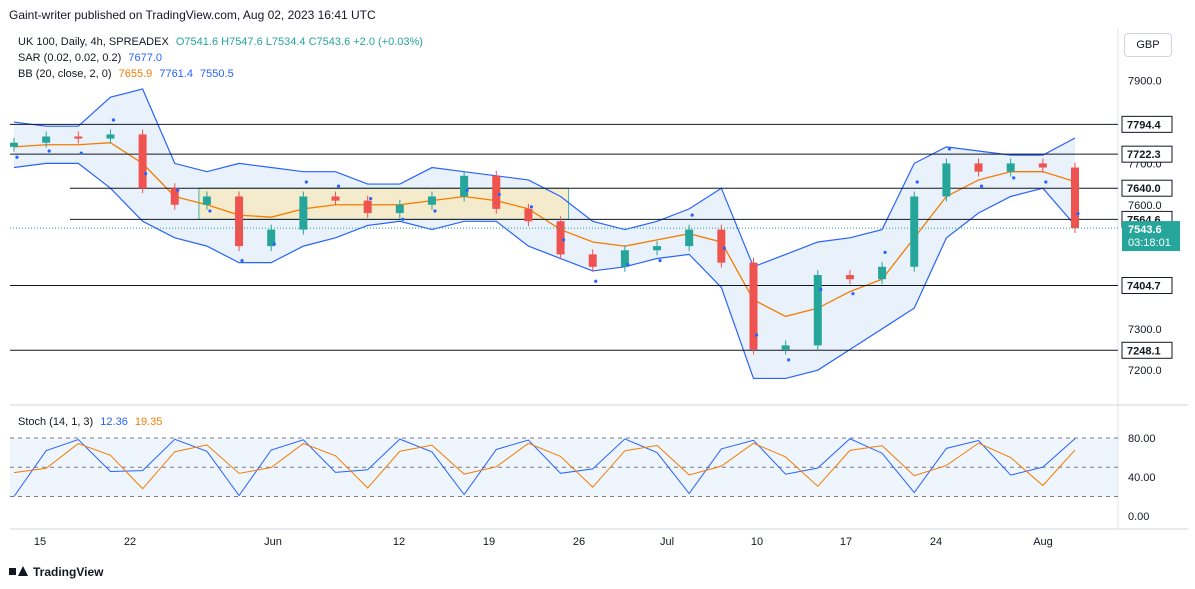 This screenshot has width=1195, height=589. I want to click on time-axis-tick: 10, so click(757, 542).